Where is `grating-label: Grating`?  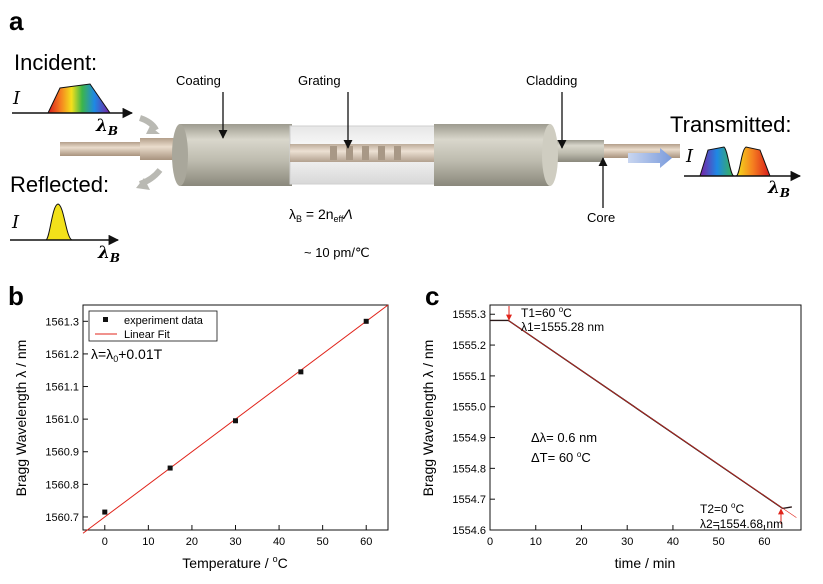 grating-label: Grating is located at coordinates (319, 80).